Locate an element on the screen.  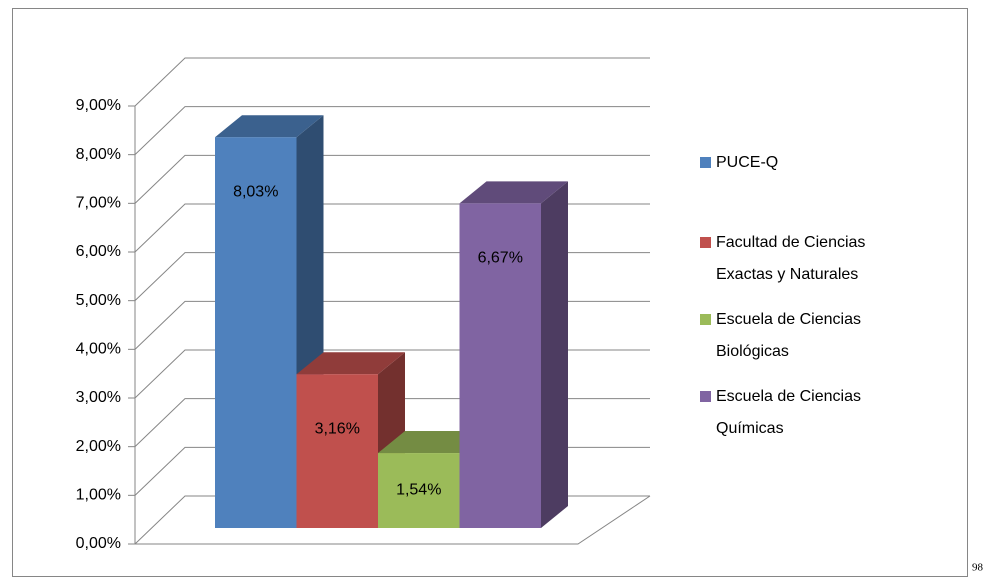
y-tick-label: 1,00% is located at coordinates (98, 495).